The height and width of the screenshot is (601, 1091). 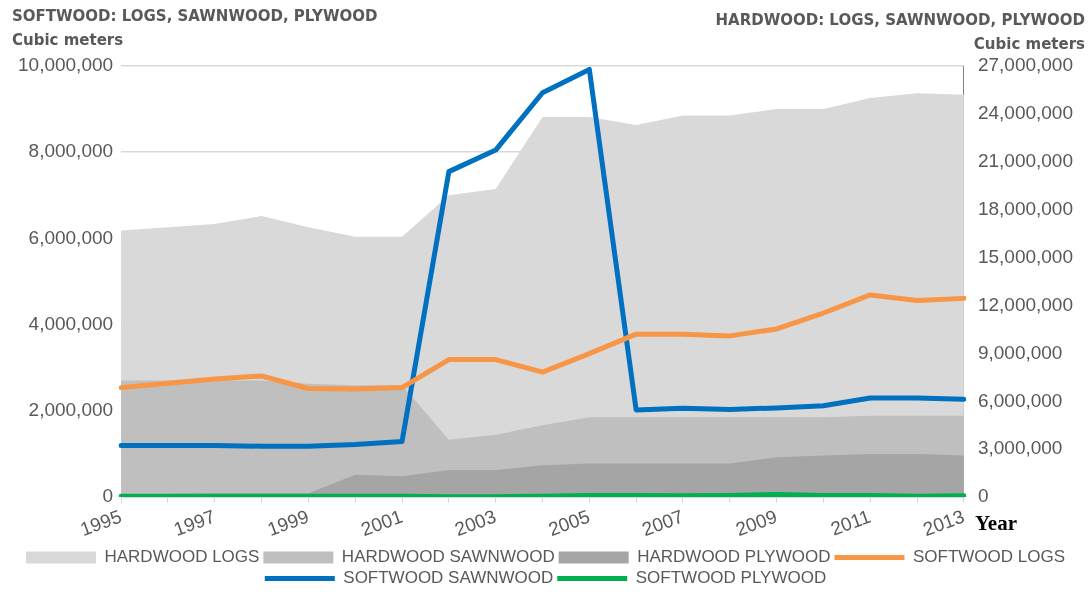 What do you see at coordinates (944, 522) in the screenshot?
I see `x-tick-label: 2013` at bounding box center [944, 522].